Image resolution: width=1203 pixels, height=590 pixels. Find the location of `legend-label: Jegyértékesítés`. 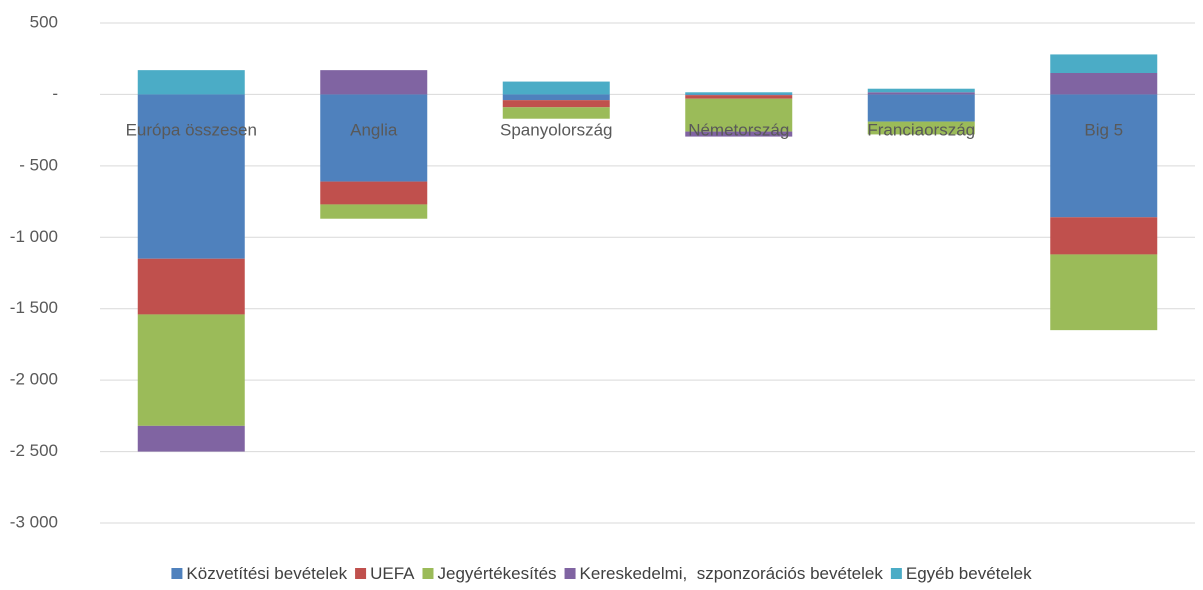

legend-label: Jegyértékesítés is located at coordinates (496, 573).